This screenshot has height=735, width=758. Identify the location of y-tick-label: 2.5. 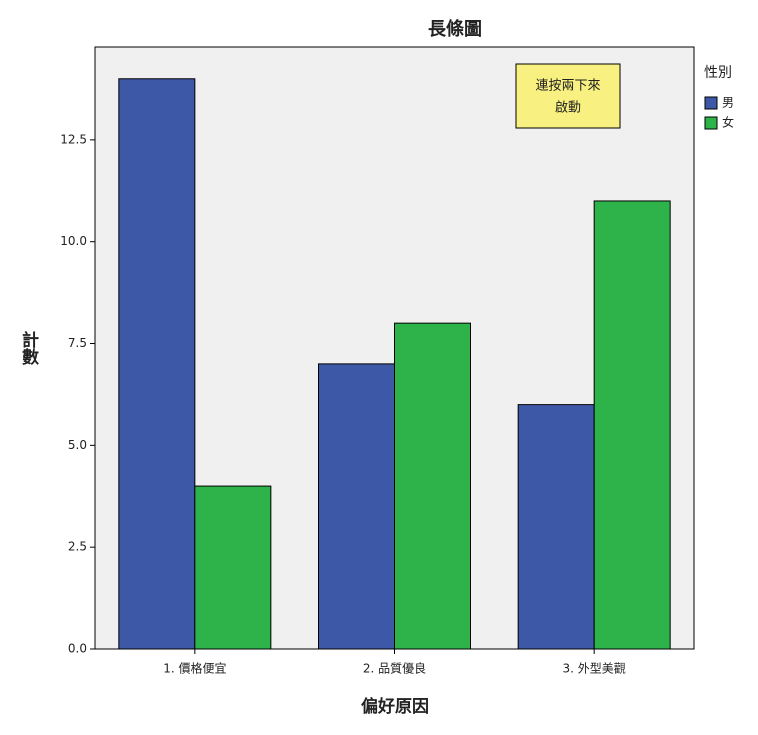
(77, 547).